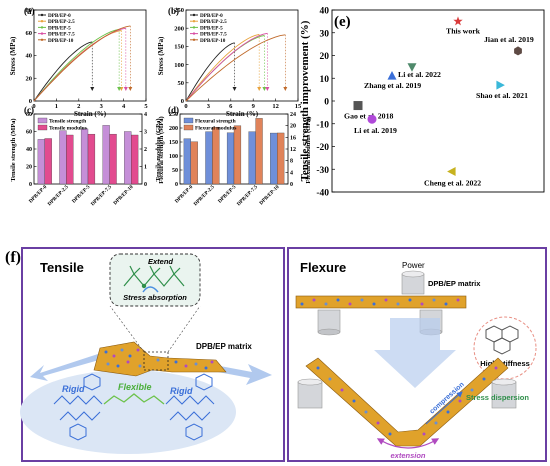  Describe the element at coordinates (291, 162) in the screenshot. I see `y2-tick-label: 8` at that location.